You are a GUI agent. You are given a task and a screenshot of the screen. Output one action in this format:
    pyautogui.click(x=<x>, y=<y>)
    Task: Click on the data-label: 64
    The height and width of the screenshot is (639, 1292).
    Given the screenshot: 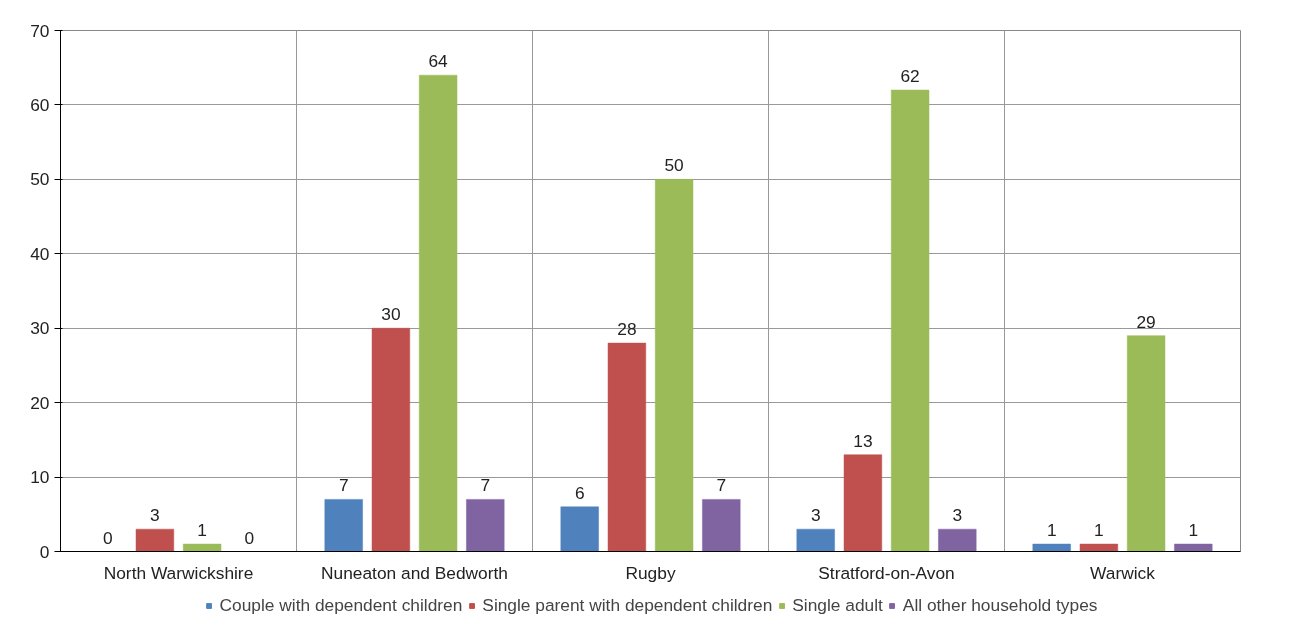 What is the action you would take?
    pyautogui.click(x=438, y=61)
    